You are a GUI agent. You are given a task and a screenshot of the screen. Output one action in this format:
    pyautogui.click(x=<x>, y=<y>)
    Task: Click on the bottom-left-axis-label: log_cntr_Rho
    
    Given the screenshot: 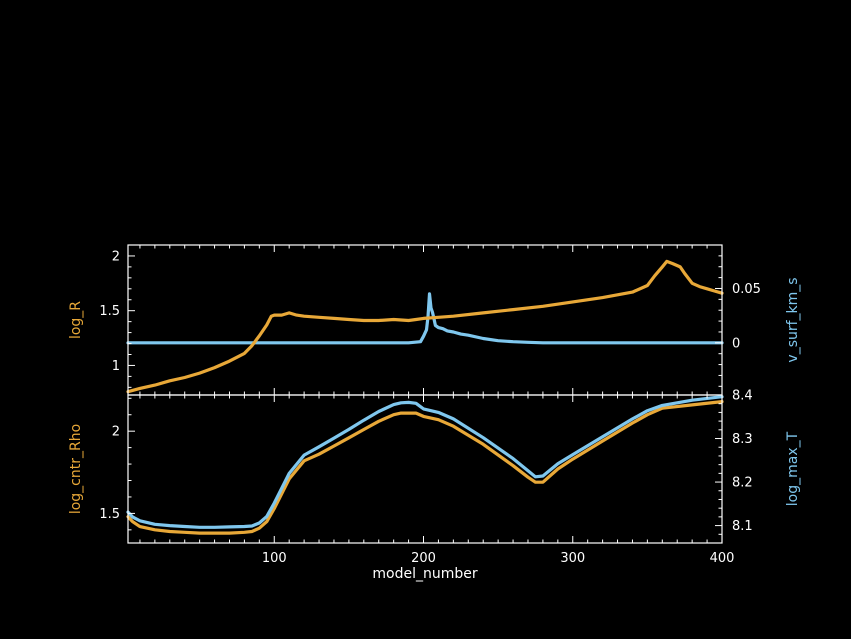 What is the action you would take?
    pyautogui.click(x=76, y=469)
    